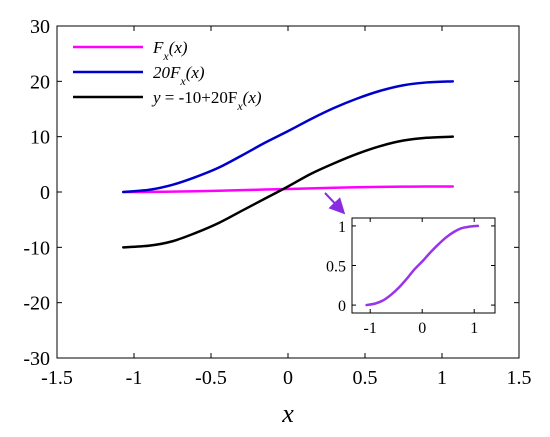 The height and width of the screenshot is (437, 550). I want to click on y-tick-label: -30, so click(36, 359).